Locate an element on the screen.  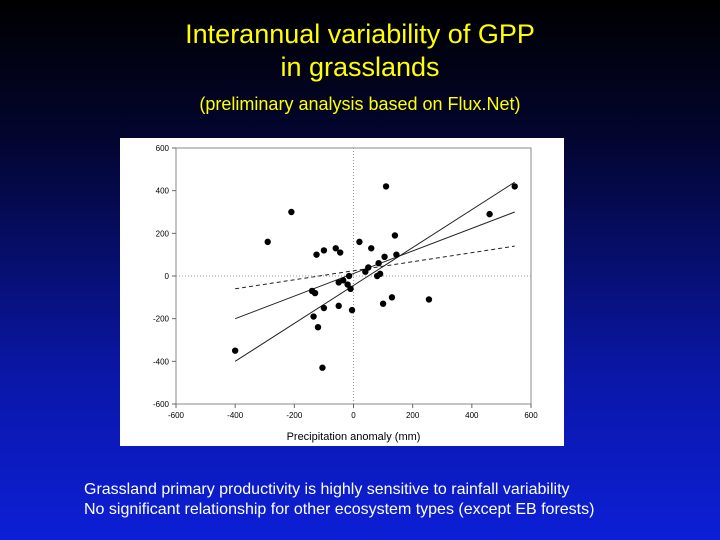
y-tick-label: 600 is located at coordinates (163, 148).